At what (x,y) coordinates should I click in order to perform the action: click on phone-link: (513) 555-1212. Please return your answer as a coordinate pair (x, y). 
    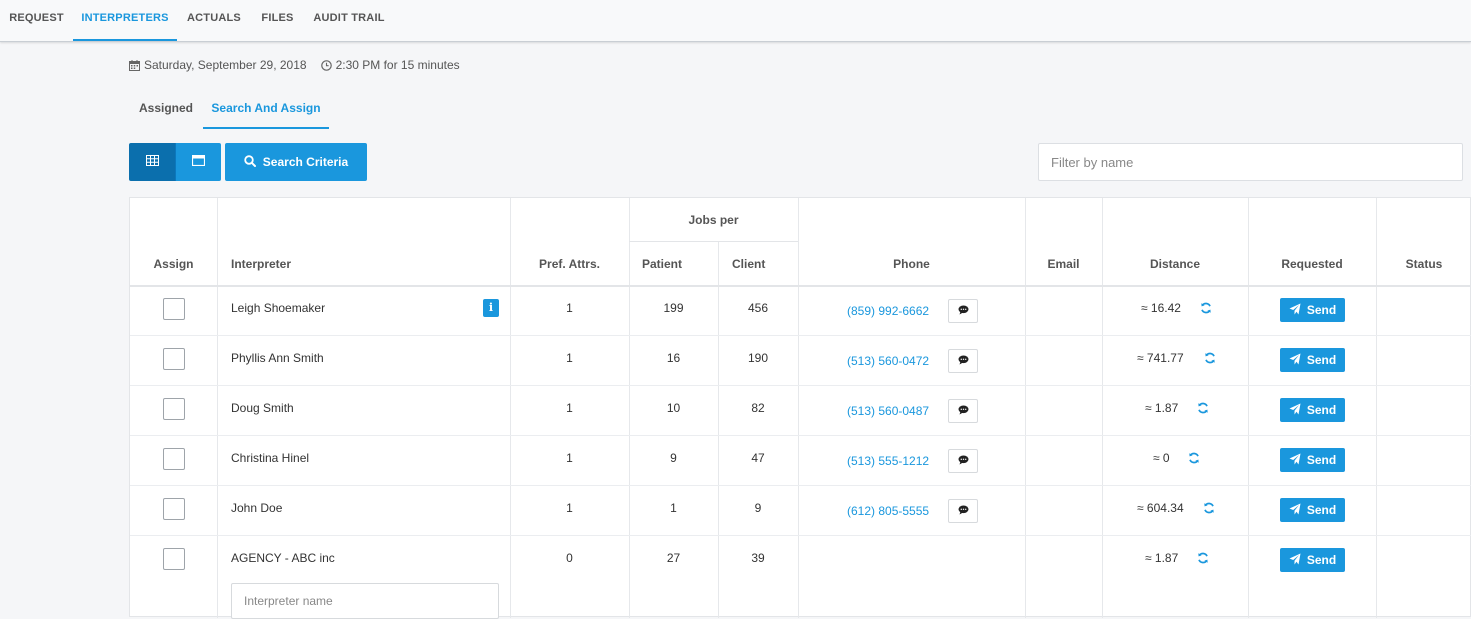
    Looking at the image, I should click on (888, 461).